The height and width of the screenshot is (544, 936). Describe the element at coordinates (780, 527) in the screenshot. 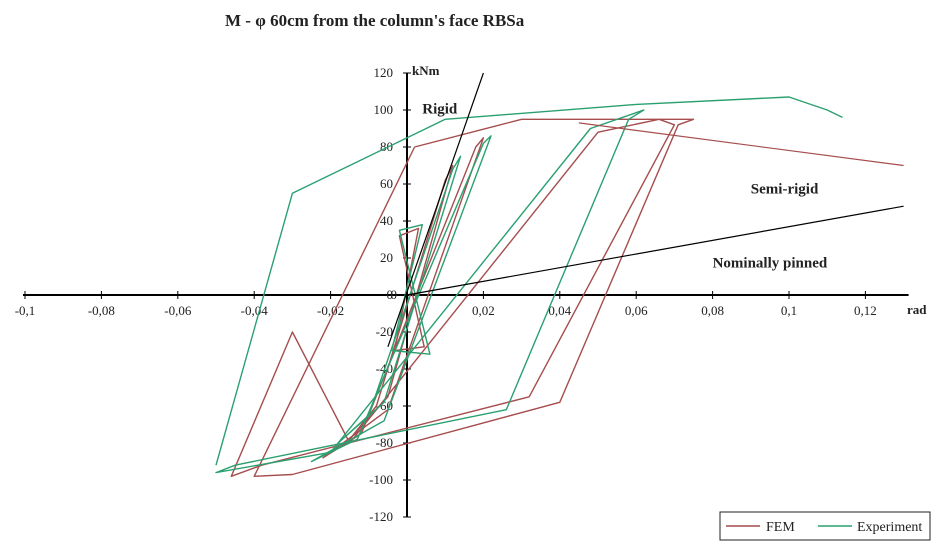

I see `legend-fem-label: FEM` at that location.